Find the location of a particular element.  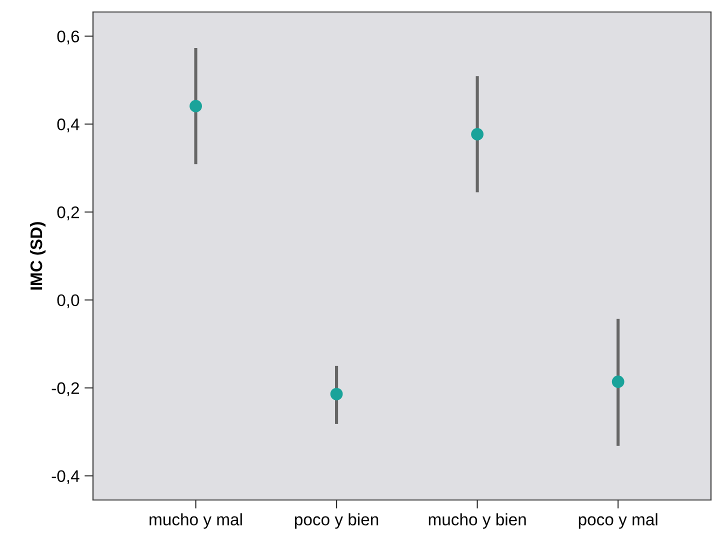

x-tick-label: mucho y mal is located at coordinates (196, 521).